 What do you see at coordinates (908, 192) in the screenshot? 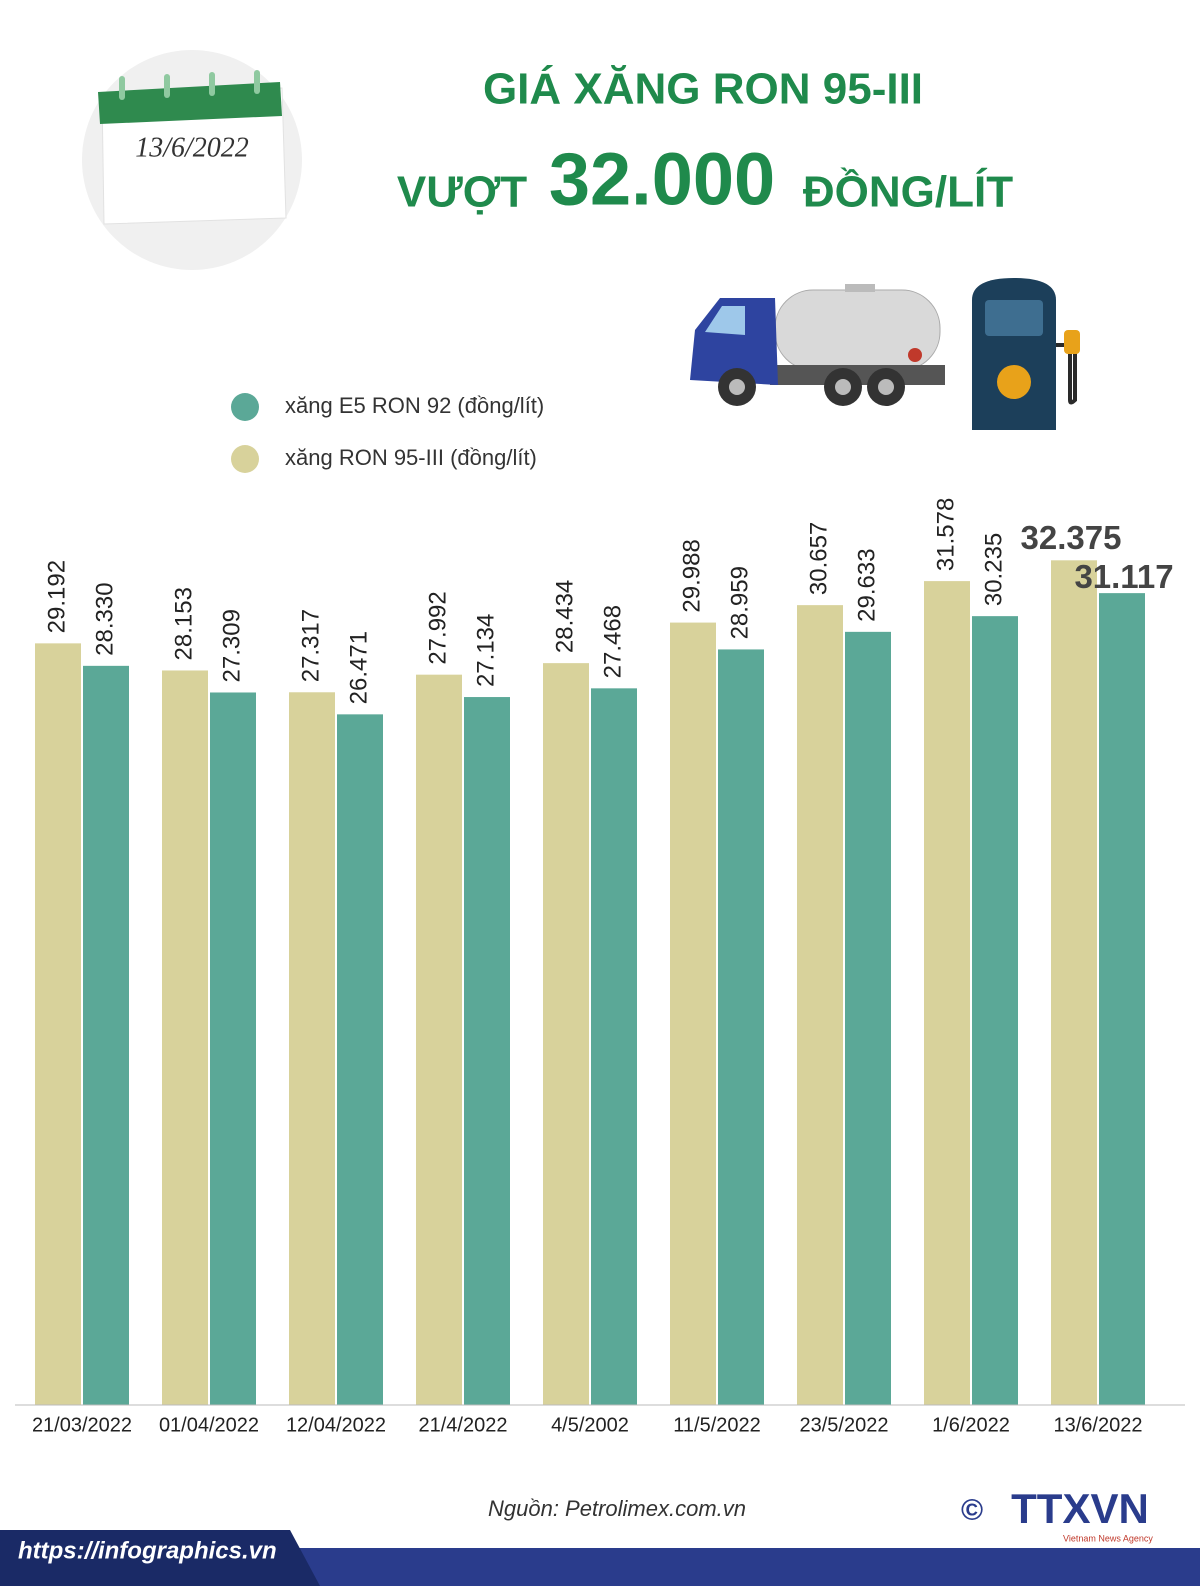
I see `headline-suffix: ĐỒNG/LÍT` at bounding box center [908, 192].